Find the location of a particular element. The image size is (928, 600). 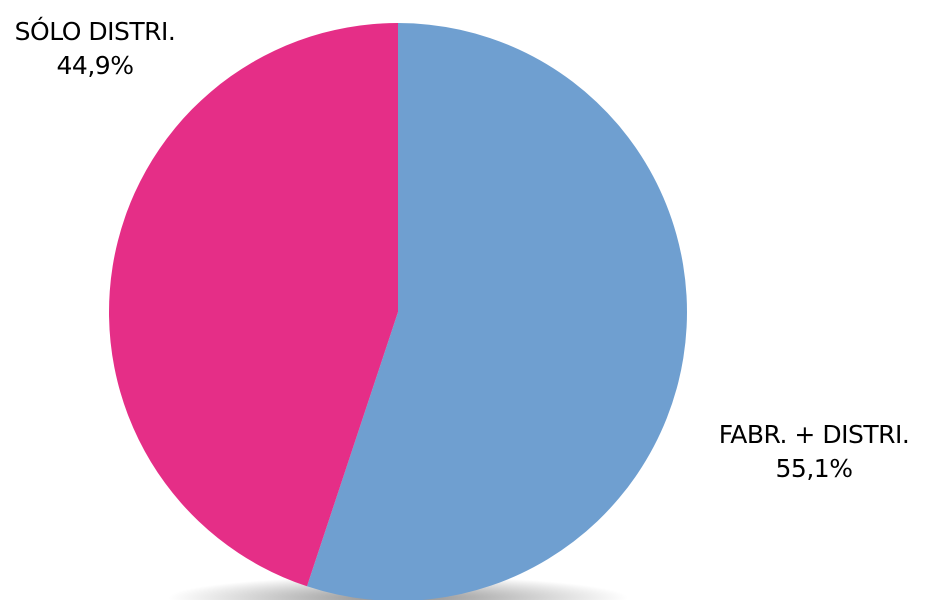

slice-label-value: 55,1% is located at coordinates (814, 468).